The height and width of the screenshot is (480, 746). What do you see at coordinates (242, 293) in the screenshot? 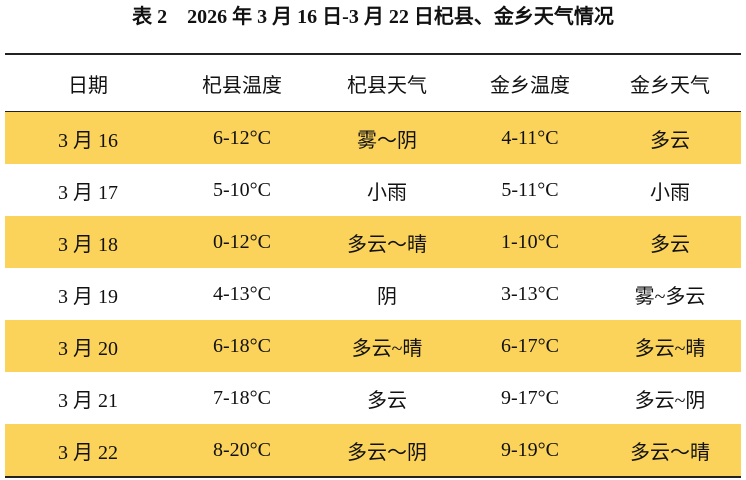
I see `table-cell: 4-13°C` at bounding box center [242, 293].